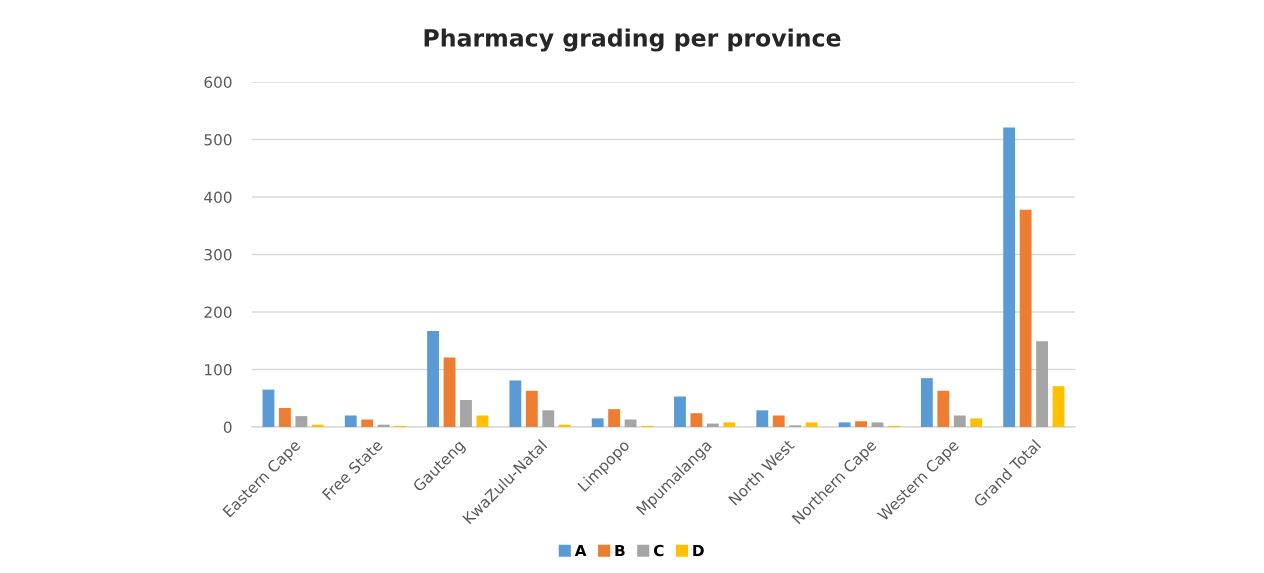  I want to click on legend-label: D, so click(698, 550).